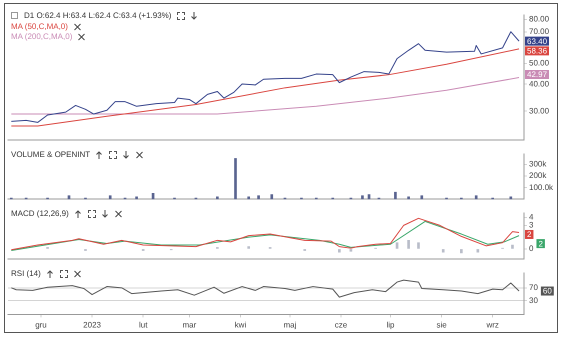 Image resolution: width=564 pixels, height=341 pixels. I want to click on y-tick-label: 100.0k, so click(541, 187).